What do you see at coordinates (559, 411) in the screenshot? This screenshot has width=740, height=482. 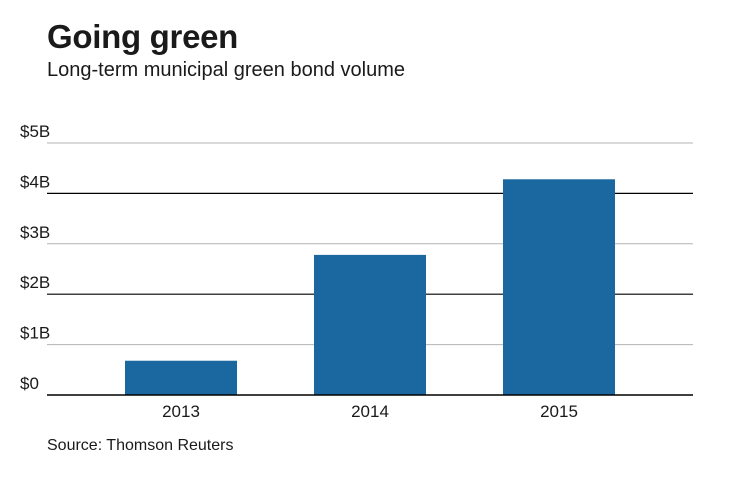 I see `x-tick-label: 2015` at bounding box center [559, 411].